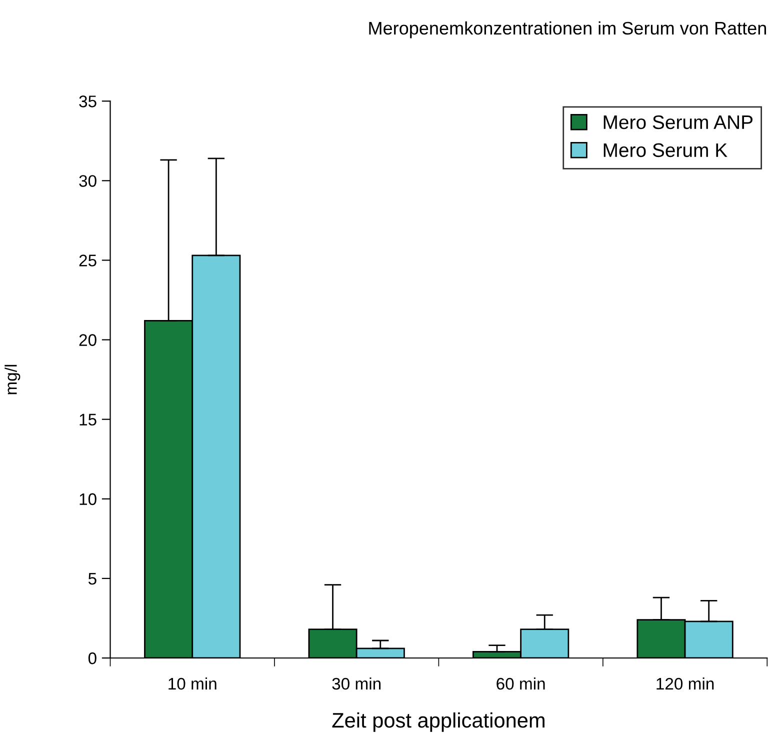 This screenshot has width=771, height=749. What do you see at coordinates (87, 260) in the screenshot?
I see `y-tick-label: 25` at bounding box center [87, 260].